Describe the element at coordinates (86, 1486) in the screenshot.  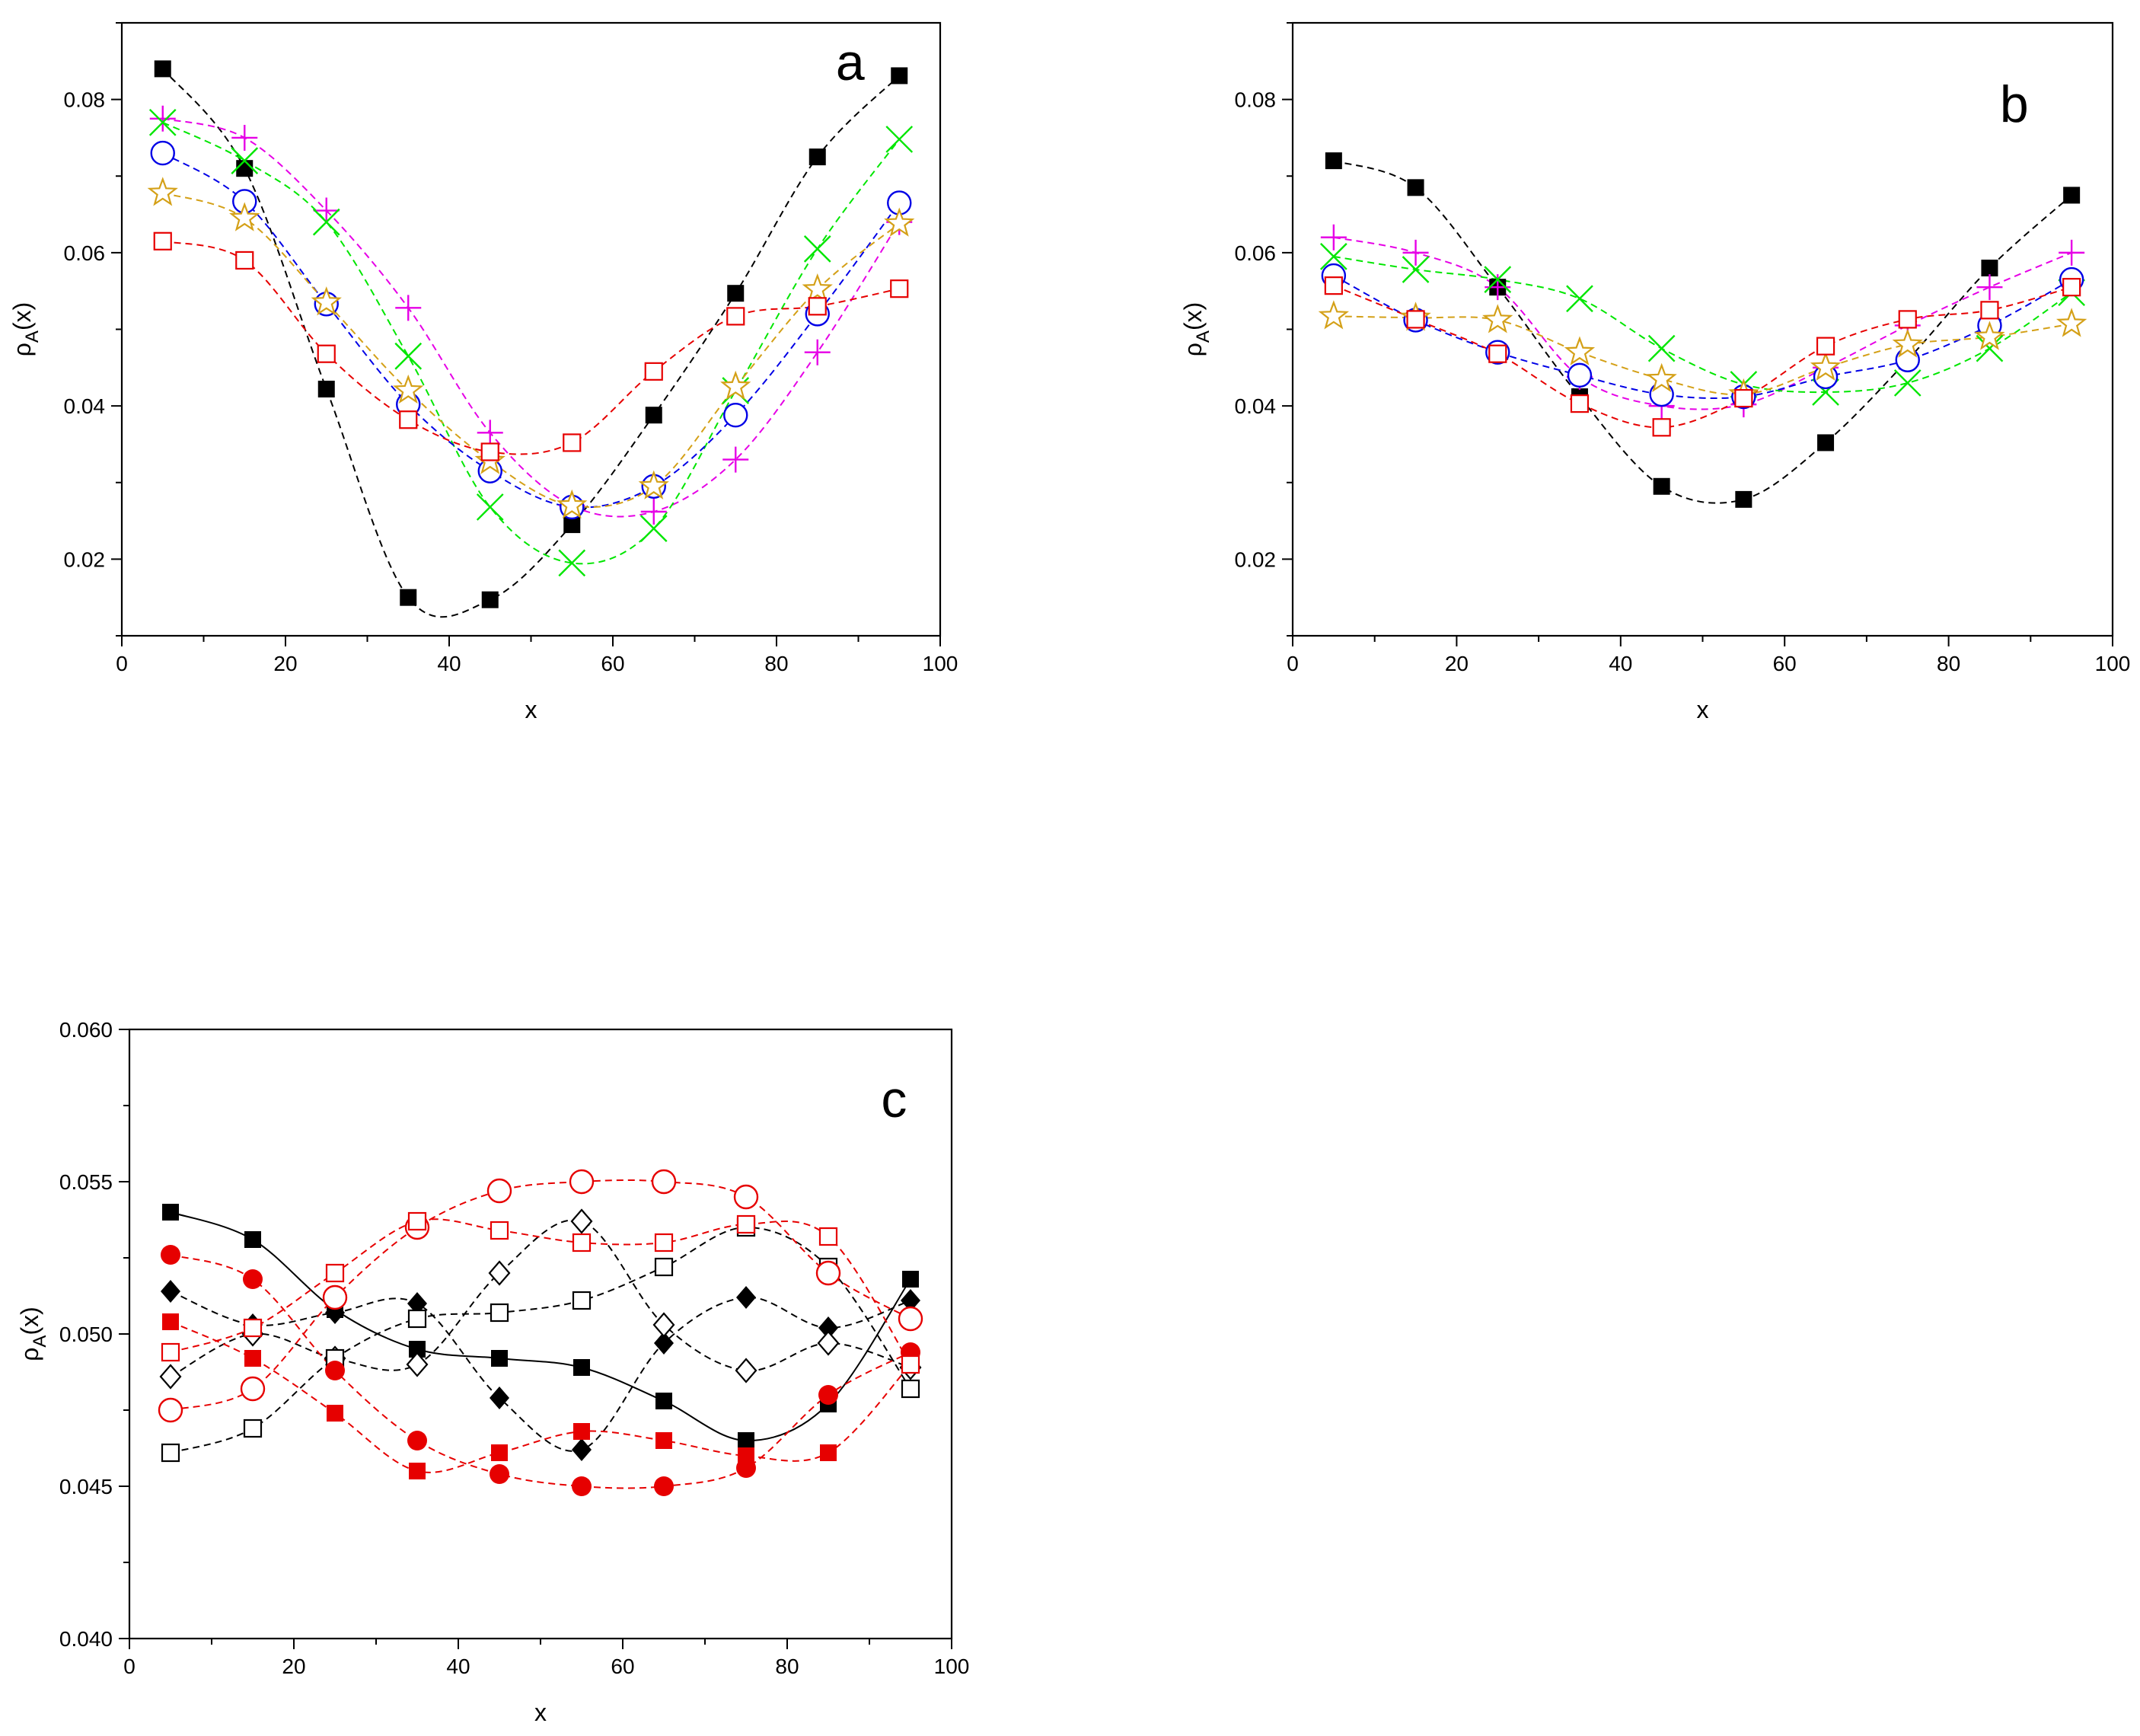
I see `y-tick-label: 0.045` at that location.